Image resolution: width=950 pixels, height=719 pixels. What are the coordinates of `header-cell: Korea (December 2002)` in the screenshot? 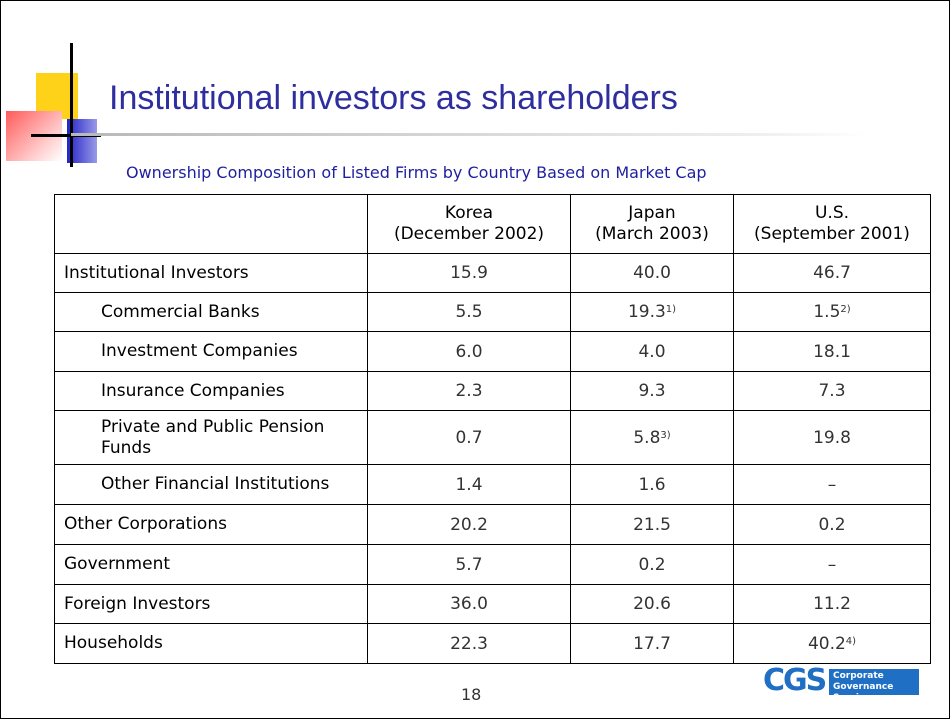 It's located at (469, 224).